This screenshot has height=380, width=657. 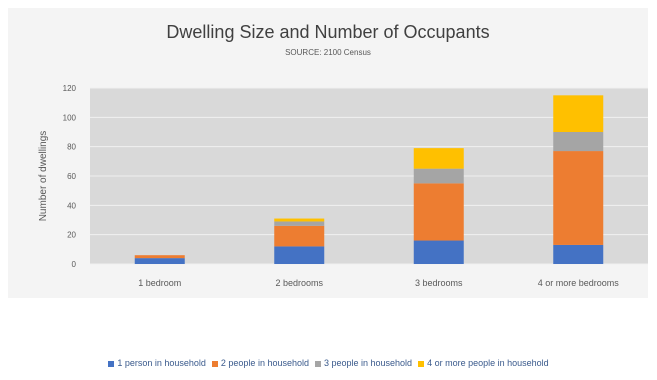 What do you see at coordinates (71, 147) in the screenshot?
I see `y-tick-label: 80` at bounding box center [71, 147].